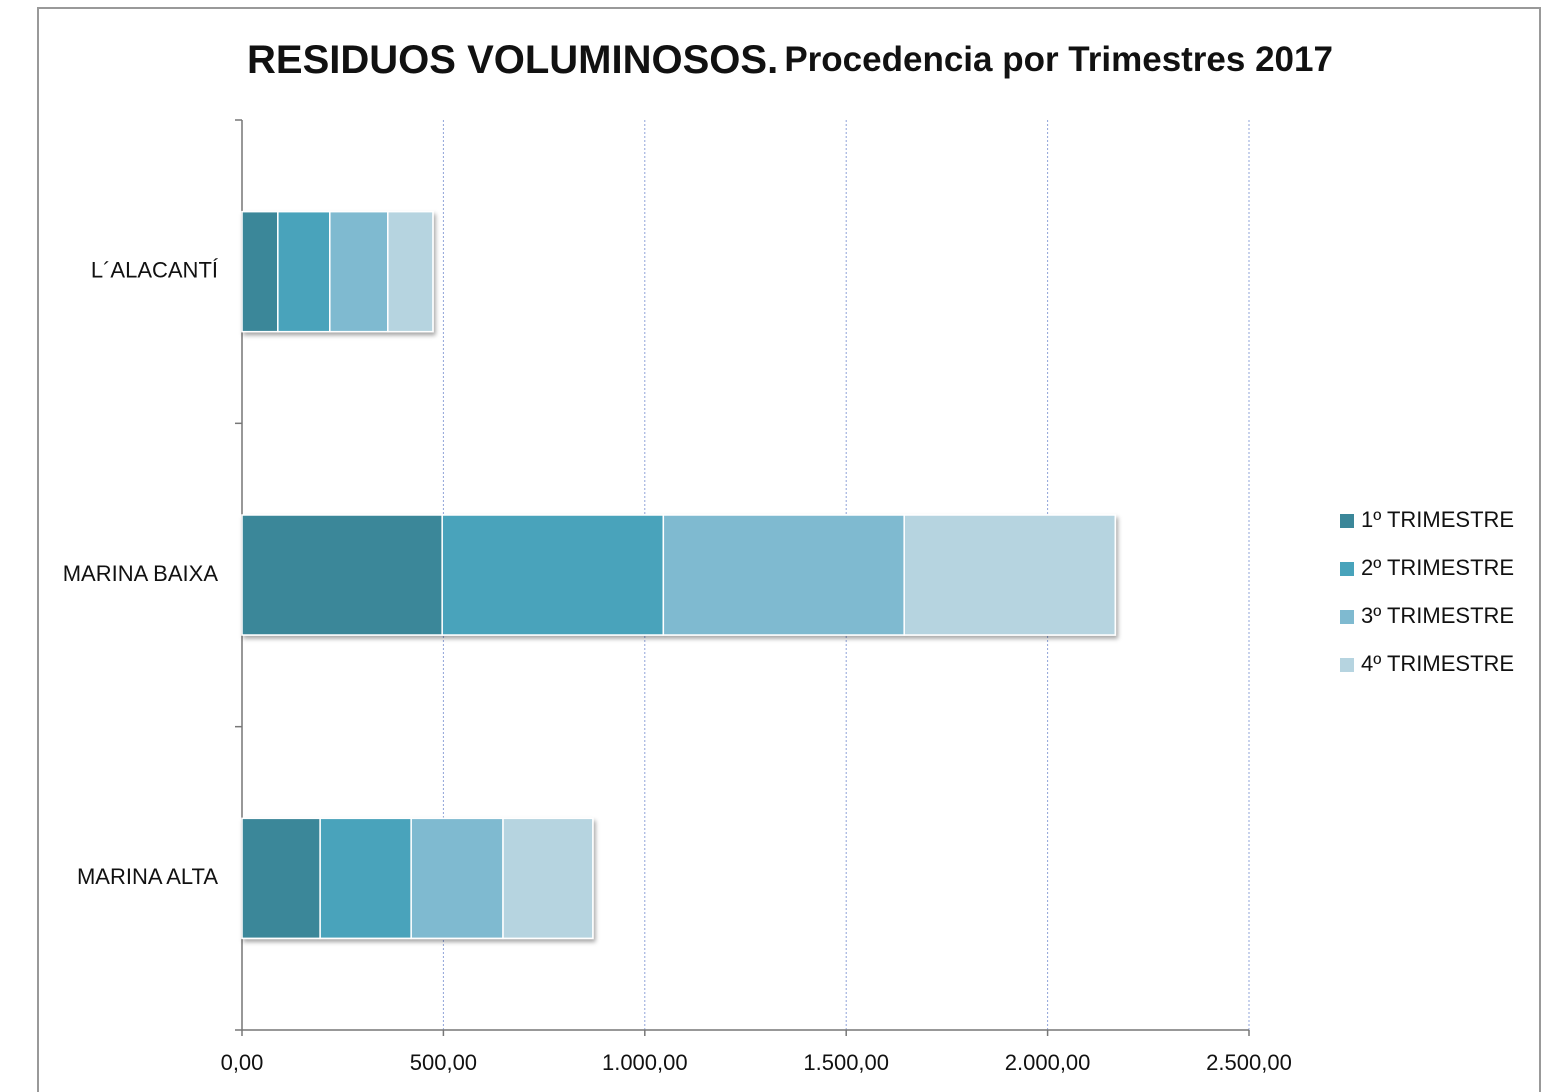 This screenshot has height=1092, width=1544. What do you see at coordinates (1437, 615) in the screenshot?
I see `legend-label: 3º TRIMESTRE` at bounding box center [1437, 615].